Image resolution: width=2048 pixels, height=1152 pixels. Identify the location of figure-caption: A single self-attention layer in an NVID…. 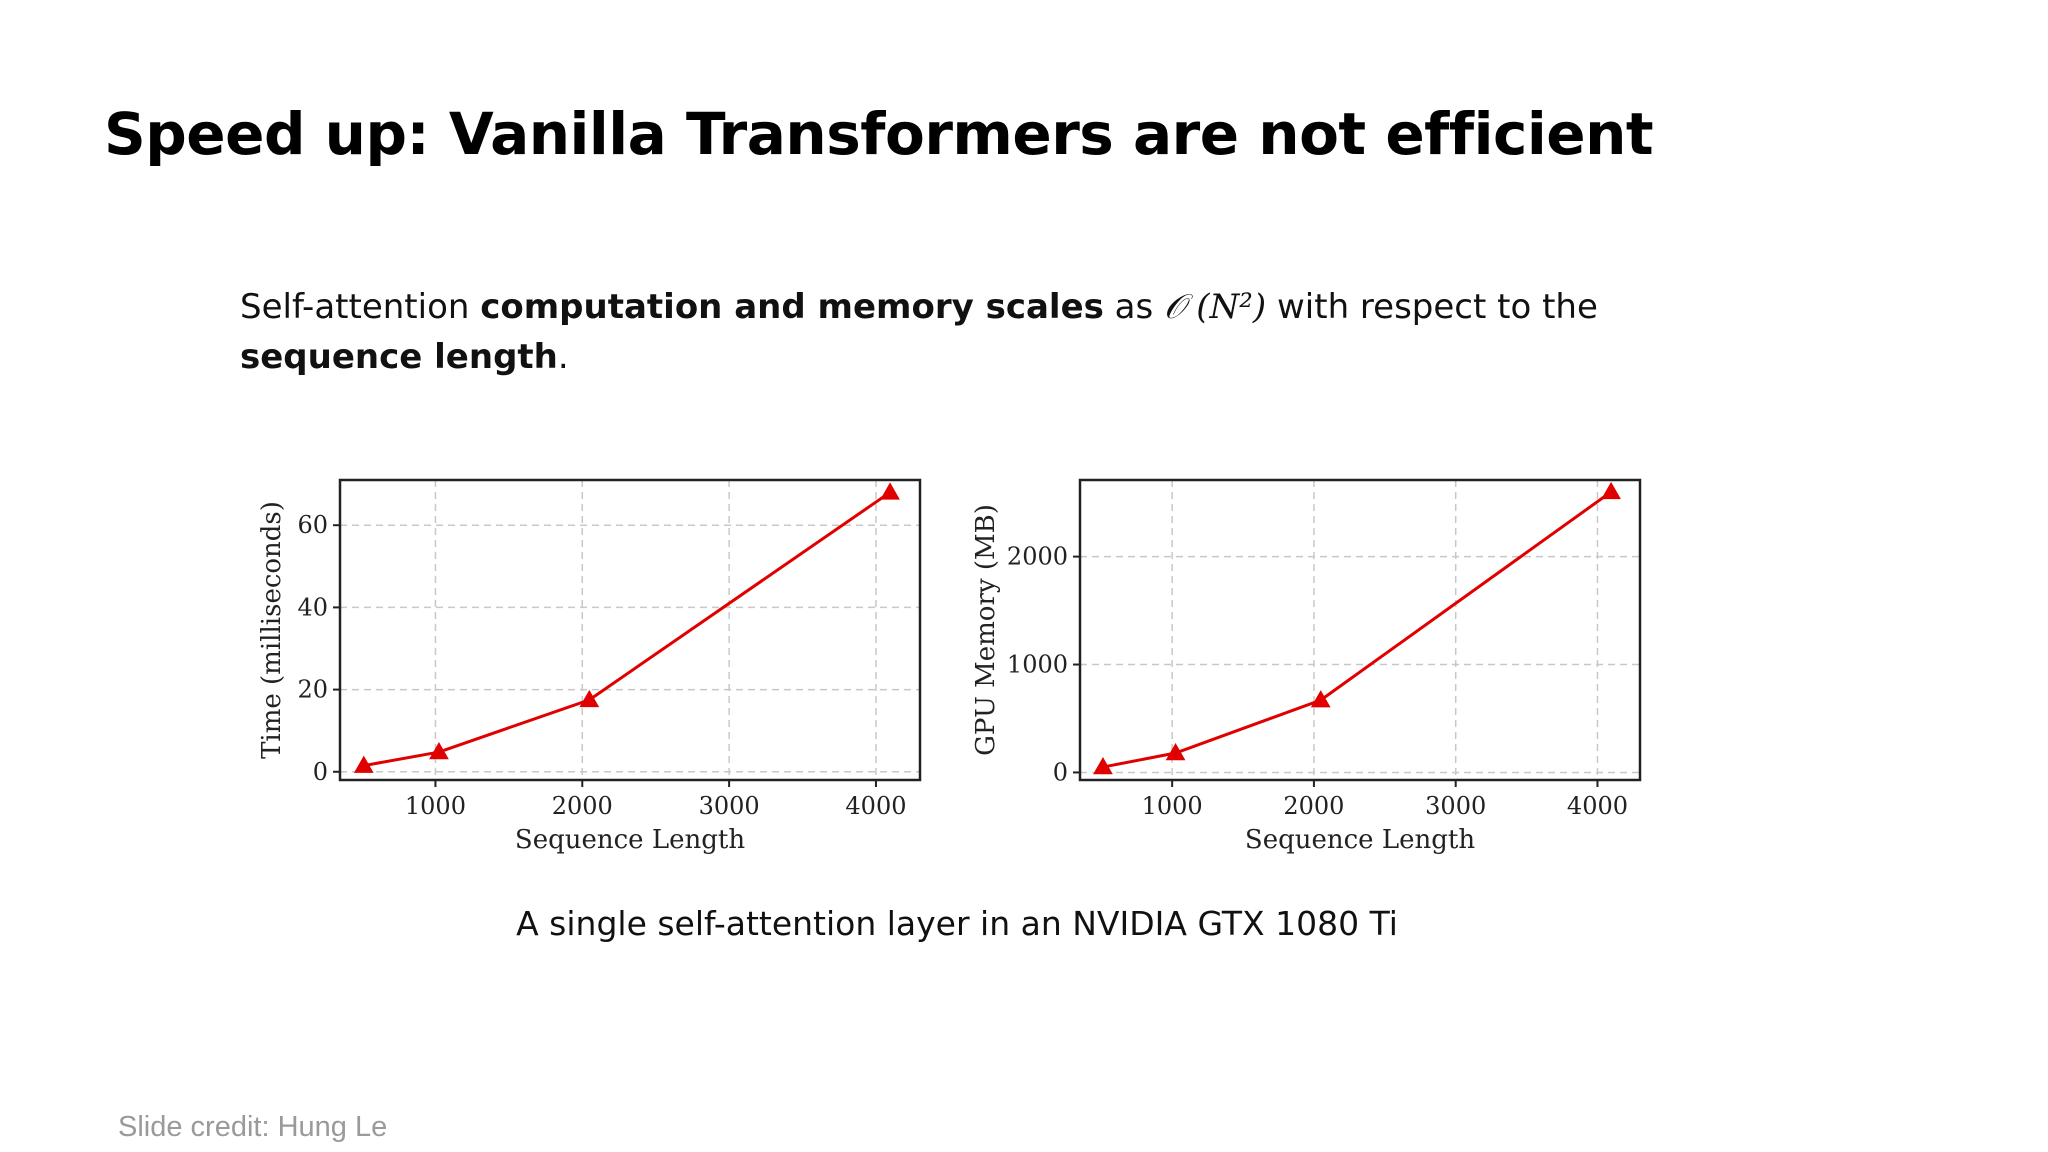
(957, 923).